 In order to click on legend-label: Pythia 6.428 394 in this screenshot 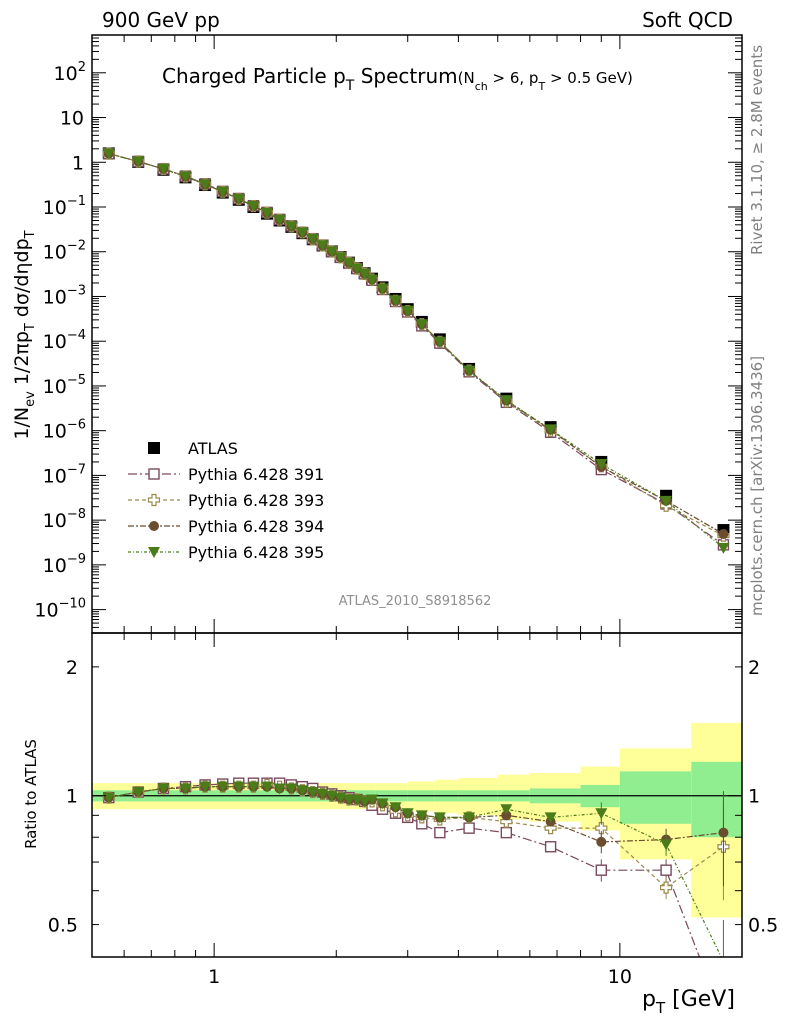, I will do `click(256, 526)`.